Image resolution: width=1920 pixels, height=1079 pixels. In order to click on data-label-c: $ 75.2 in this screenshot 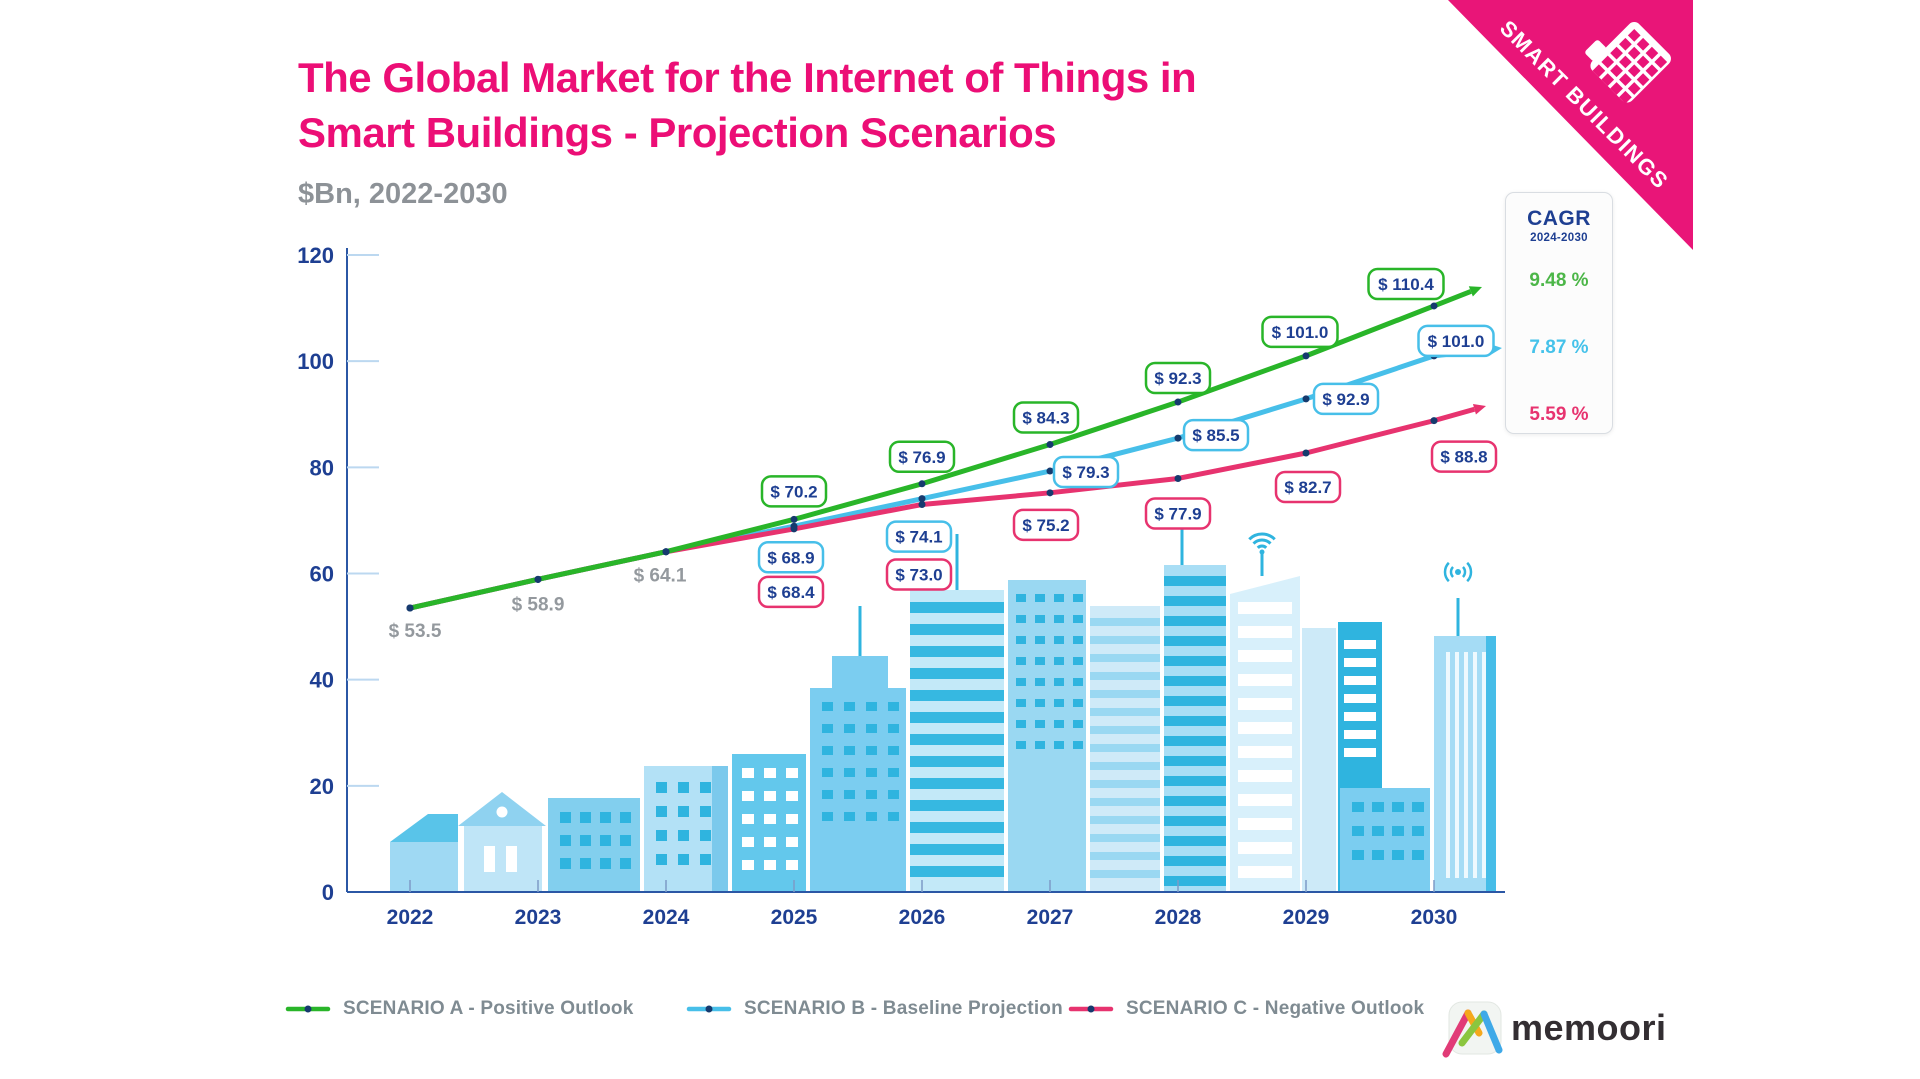, I will do `click(1046, 525)`.